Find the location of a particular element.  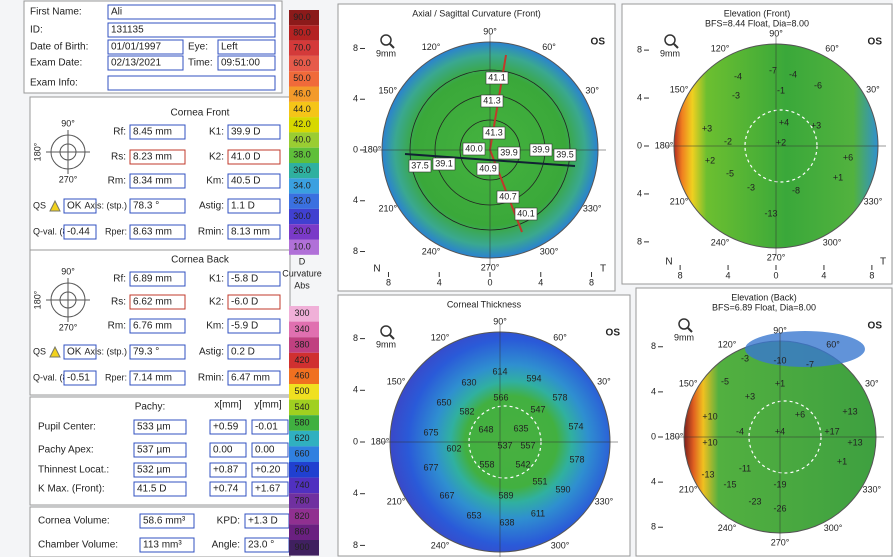

label: Cornea Back is located at coordinates (200, 260).